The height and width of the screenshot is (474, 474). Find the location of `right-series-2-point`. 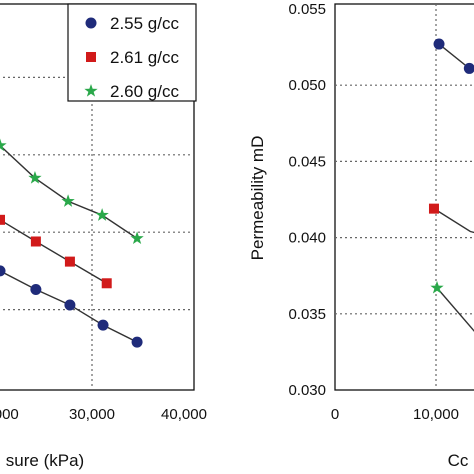

right-series-2-point is located at coordinates (437, 287).